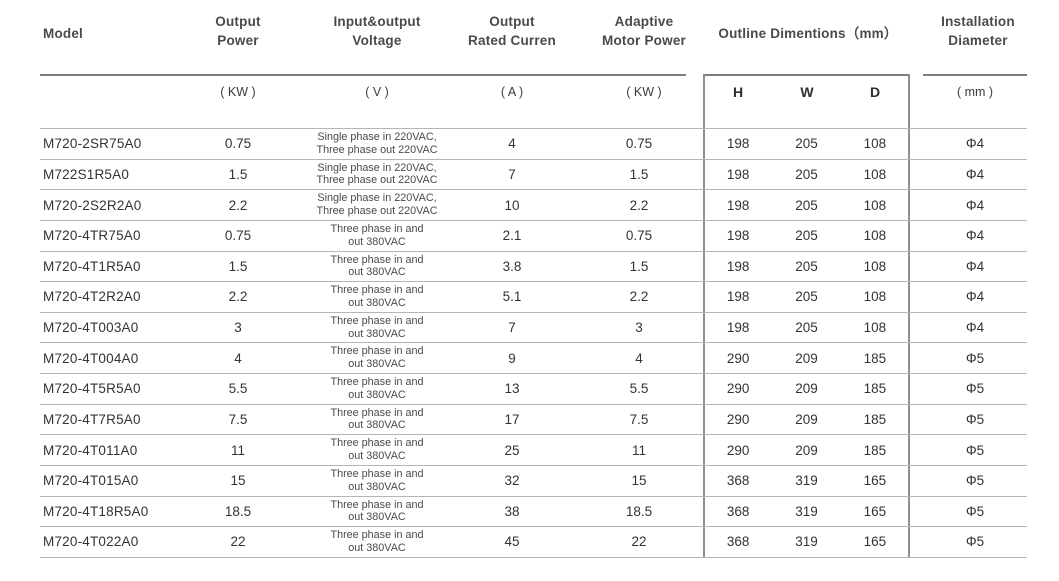  Describe the element at coordinates (704, 315) in the screenshot. I see `outline-box-left-border` at that location.